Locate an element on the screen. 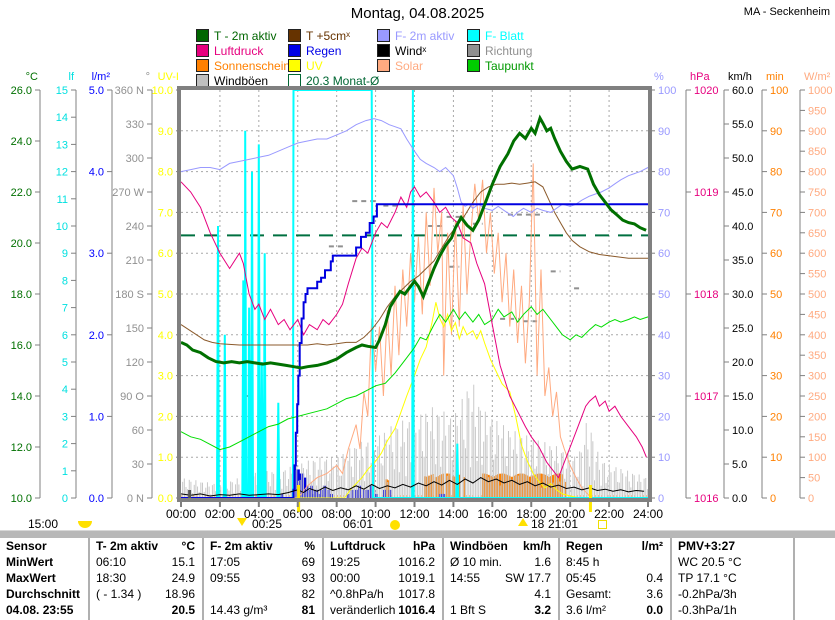 This screenshot has height=620, width=835. legend-item-f2m: F- 2m aktiv is located at coordinates (416, 36).